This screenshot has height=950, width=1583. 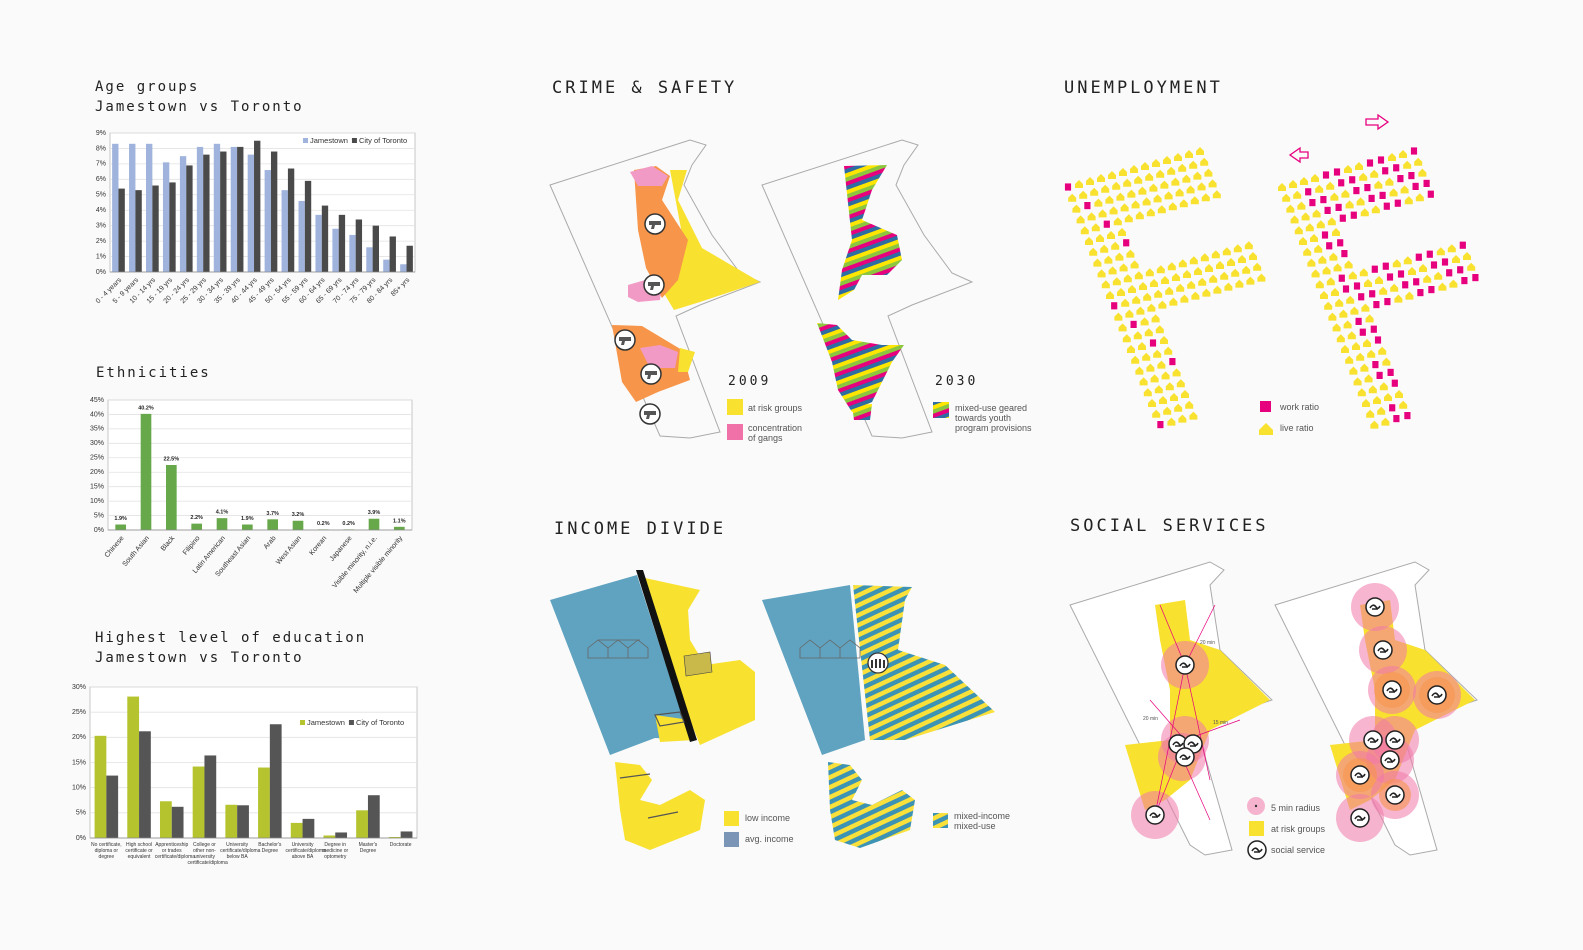 I want to click on unemployment-diagram-part, so click(x=1266, y=429).